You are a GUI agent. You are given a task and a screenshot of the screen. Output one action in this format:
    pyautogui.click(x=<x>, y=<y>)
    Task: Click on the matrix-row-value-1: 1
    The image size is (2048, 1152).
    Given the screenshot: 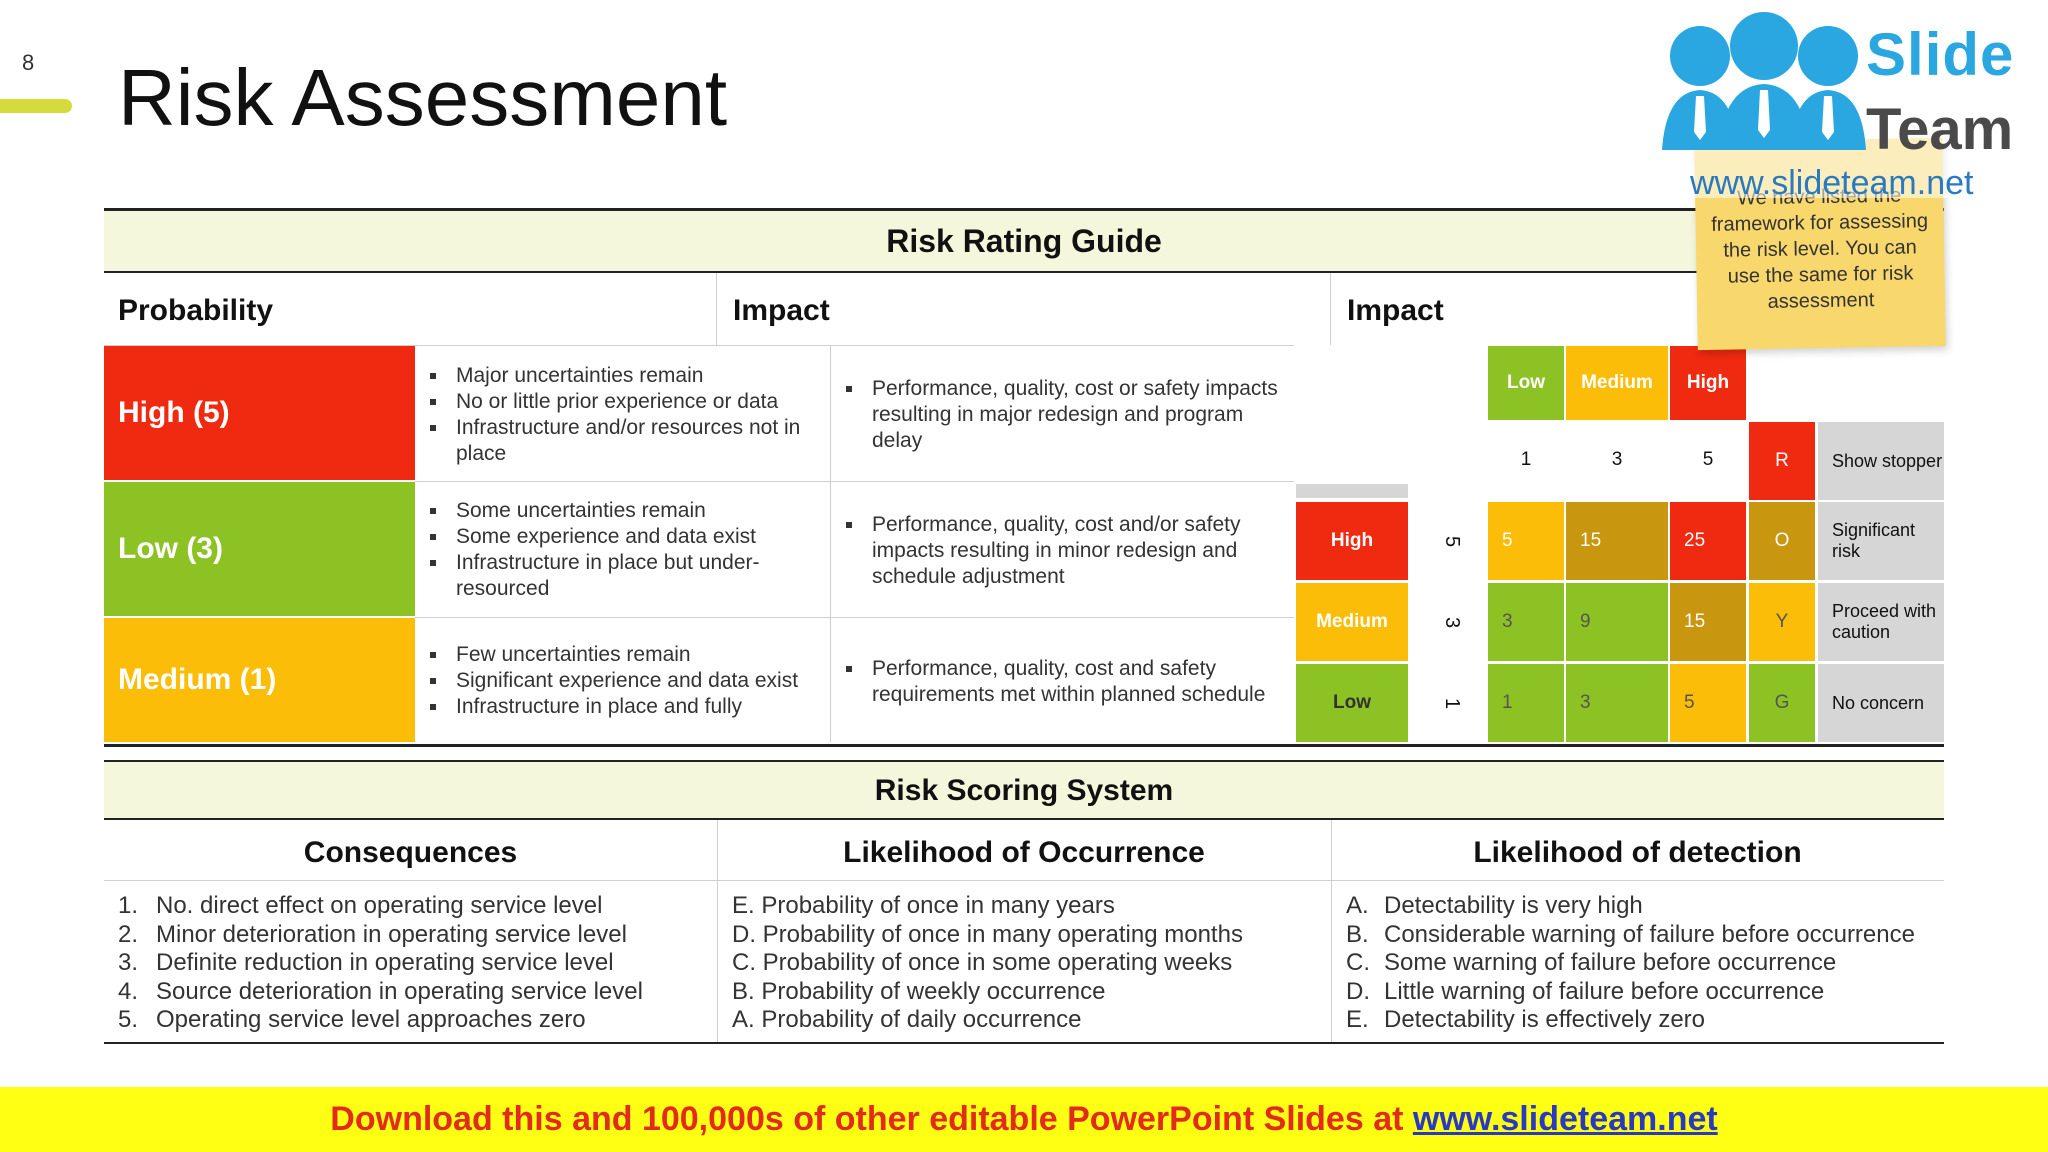 What is the action you would take?
    pyautogui.click(x=1452, y=703)
    